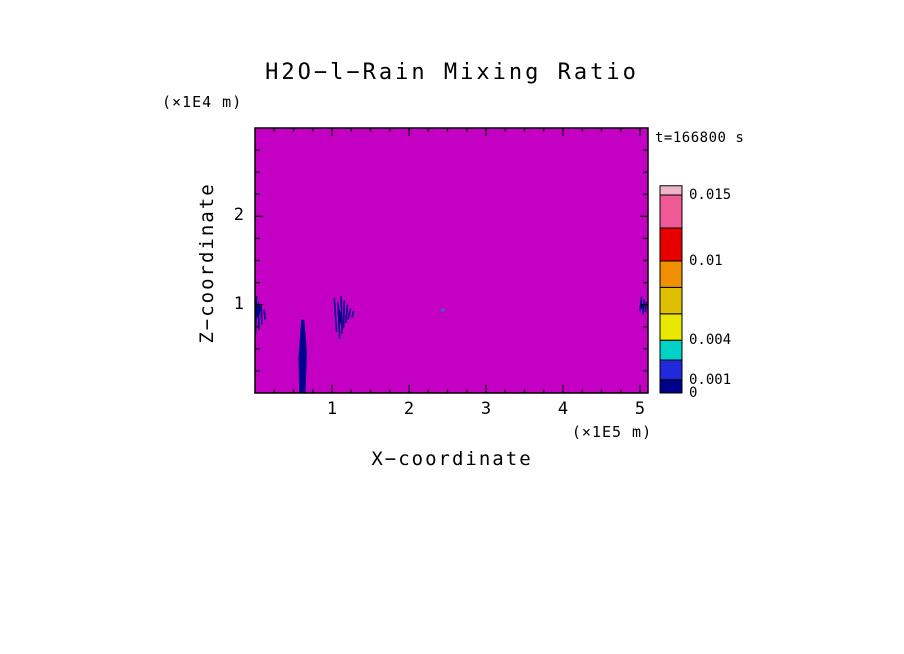 This screenshot has width=904, height=654. Describe the element at coordinates (238, 303) in the screenshot. I see `y-tick-label: 1` at that location.